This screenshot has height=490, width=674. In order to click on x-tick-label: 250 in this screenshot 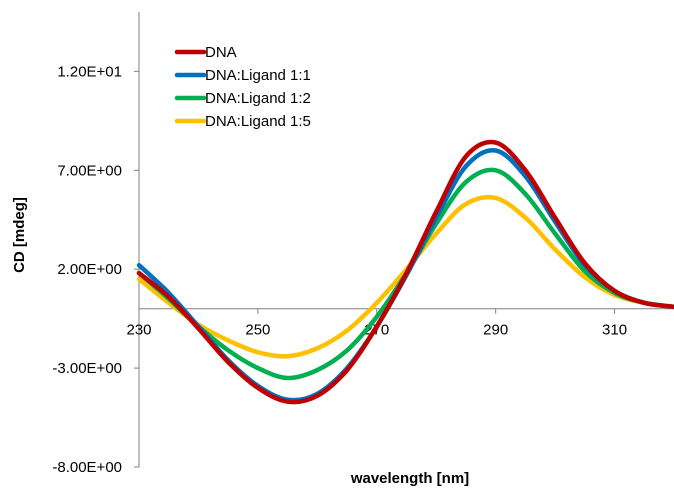, I will do `click(257, 330)`.